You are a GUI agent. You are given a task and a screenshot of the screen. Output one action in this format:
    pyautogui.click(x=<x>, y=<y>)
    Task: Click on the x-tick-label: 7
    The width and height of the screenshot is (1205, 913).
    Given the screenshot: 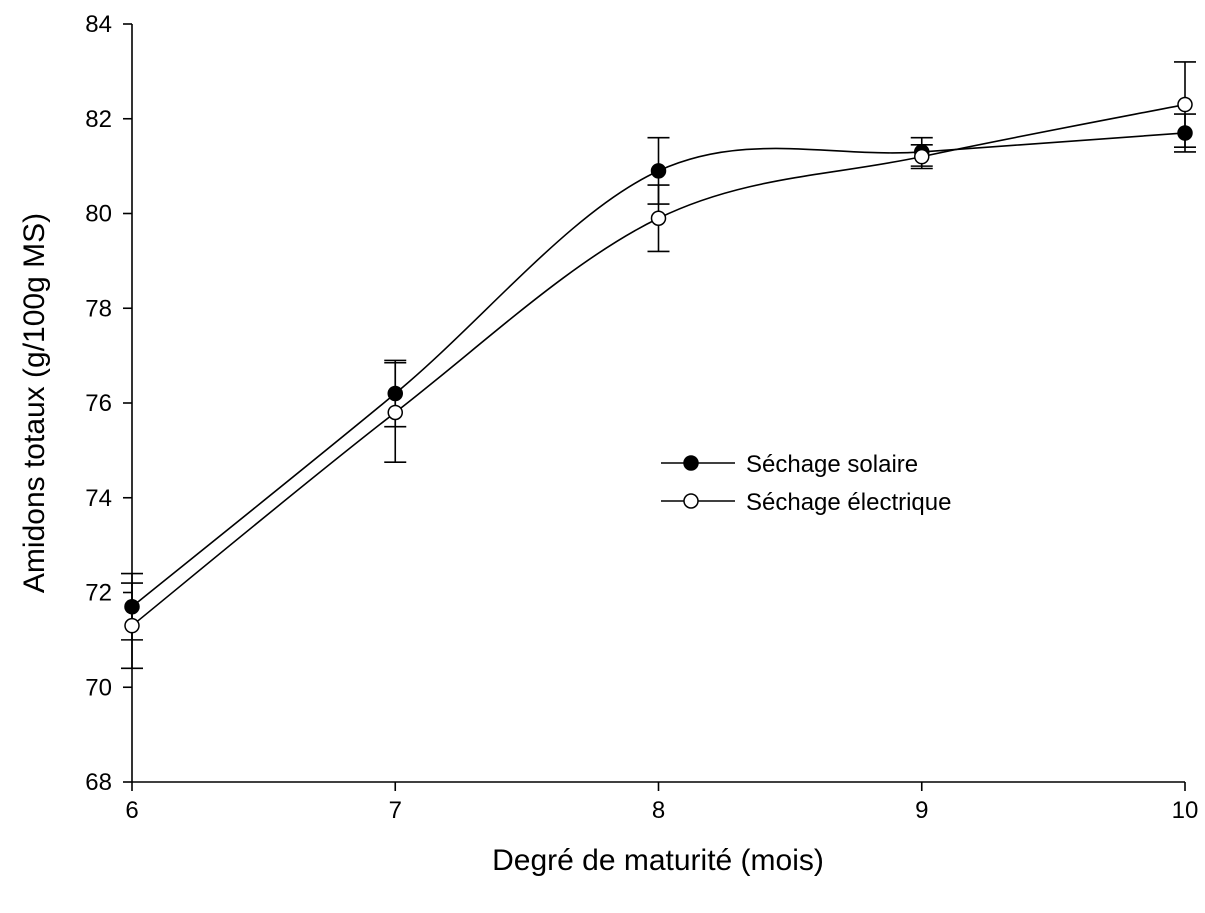 What is the action you would take?
    pyautogui.click(x=395, y=810)
    